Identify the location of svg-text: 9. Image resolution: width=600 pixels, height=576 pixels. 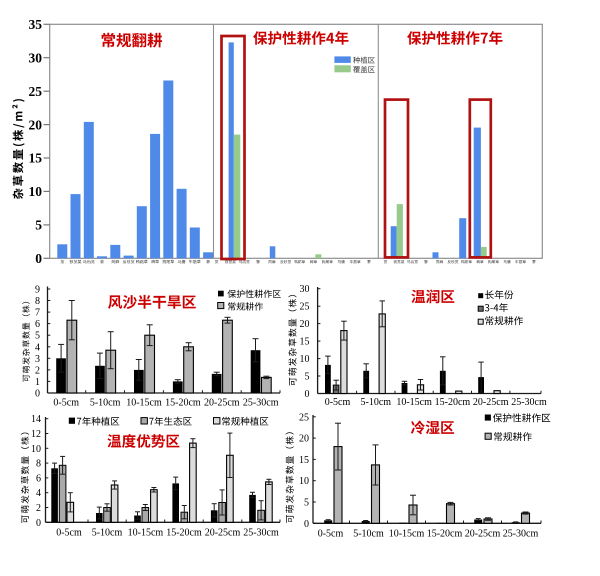
(37, 290).